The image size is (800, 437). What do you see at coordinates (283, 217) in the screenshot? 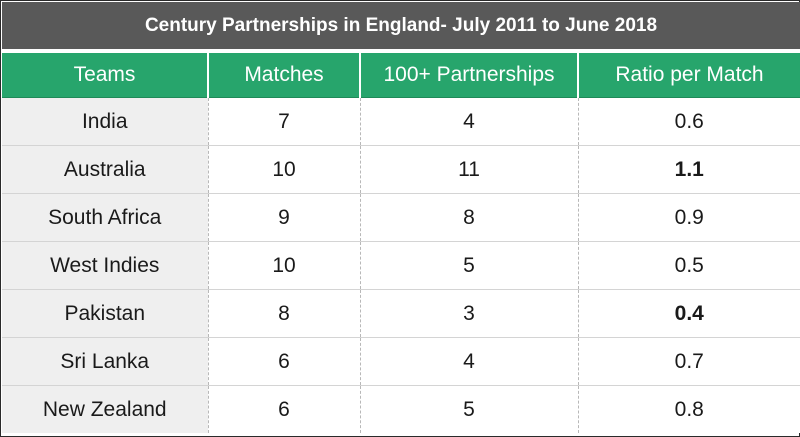
I see `matches-cell: 9` at bounding box center [283, 217].